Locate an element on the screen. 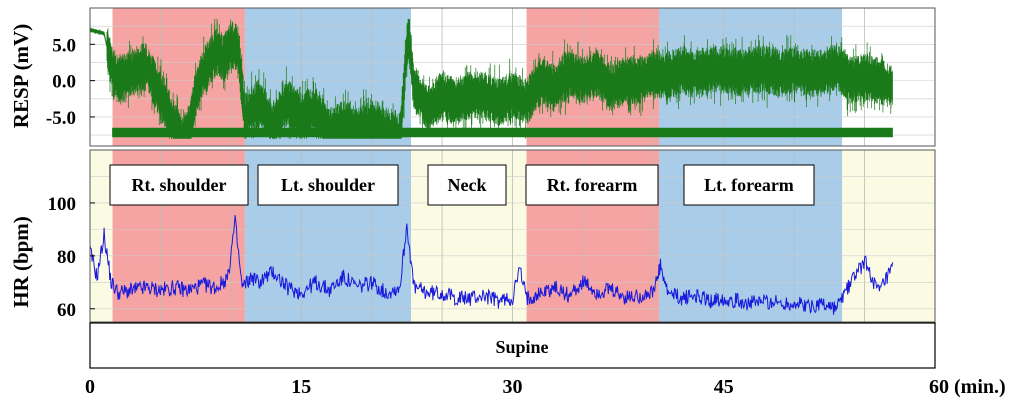 The height and width of the screenshot is (402, 1022). segment-label-4: Lt. forearm is located at coordinates (749, 185).